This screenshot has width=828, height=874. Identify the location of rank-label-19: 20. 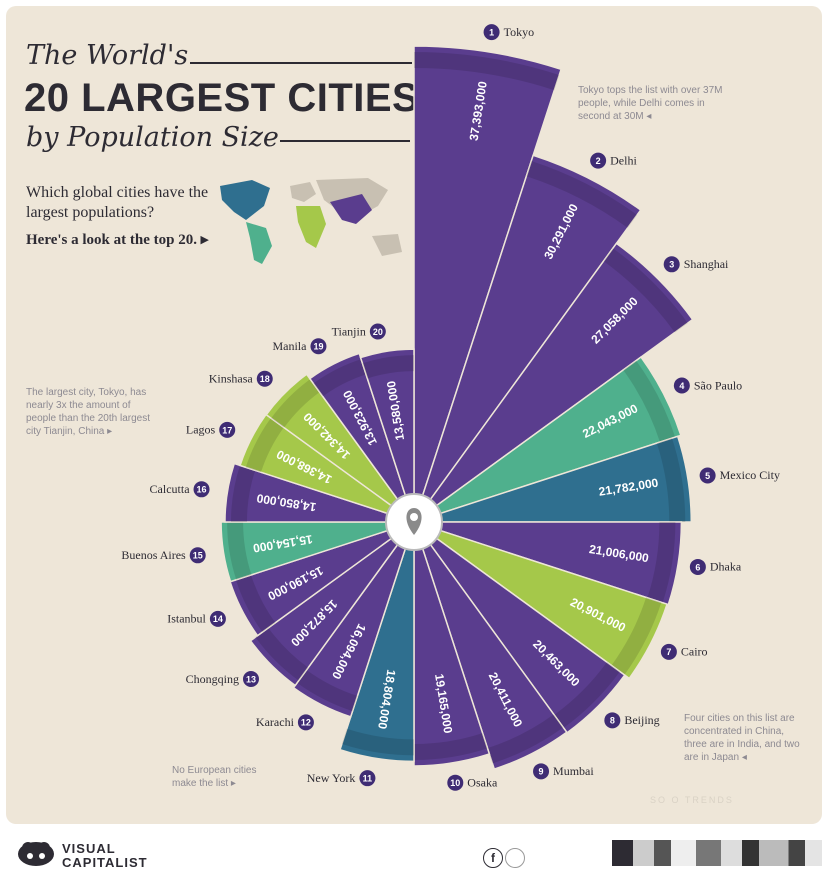
(378, 332).